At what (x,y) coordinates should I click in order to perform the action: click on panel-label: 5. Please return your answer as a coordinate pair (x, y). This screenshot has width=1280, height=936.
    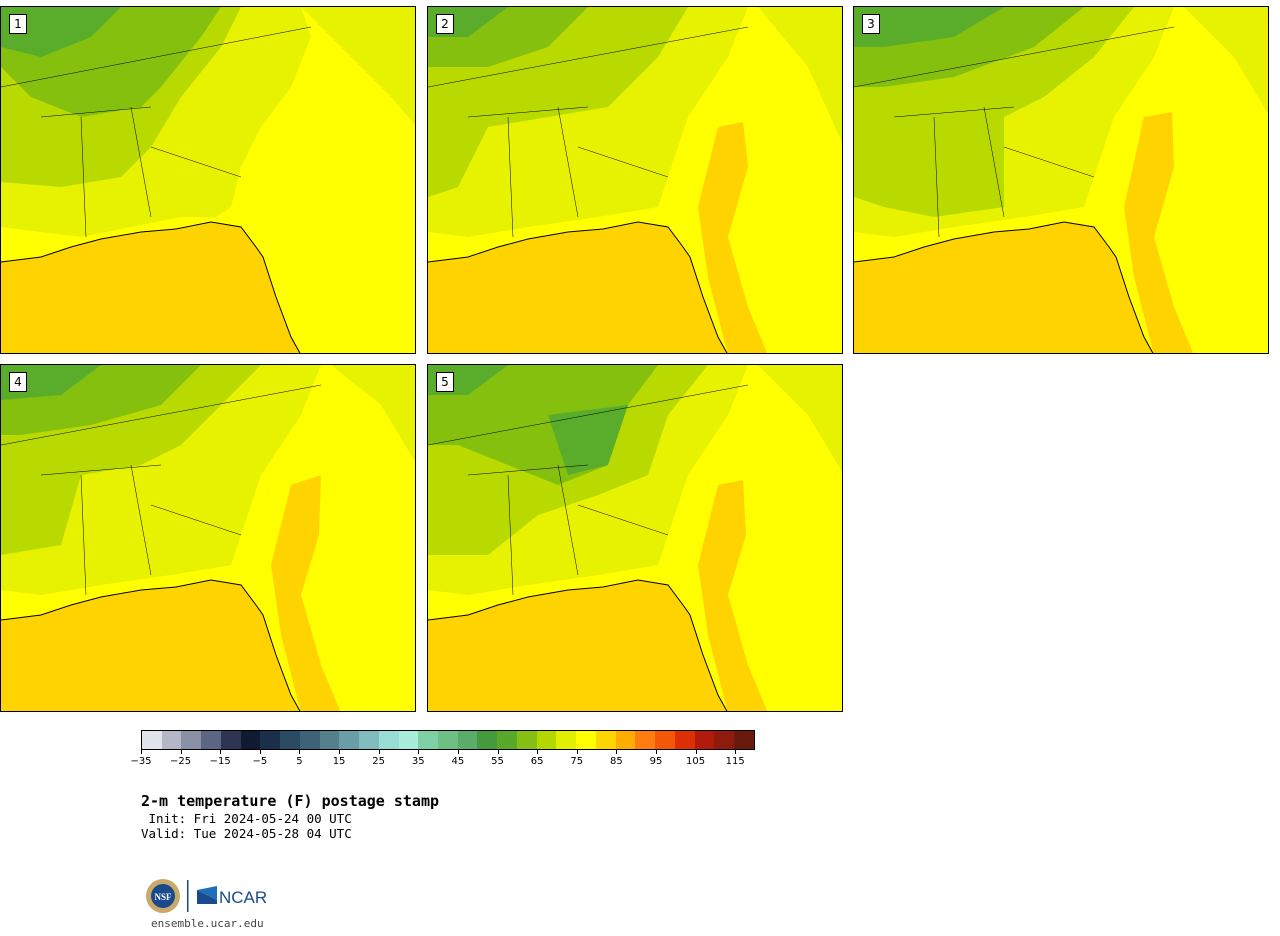
    Looking at the image, I should click on (445, 382).